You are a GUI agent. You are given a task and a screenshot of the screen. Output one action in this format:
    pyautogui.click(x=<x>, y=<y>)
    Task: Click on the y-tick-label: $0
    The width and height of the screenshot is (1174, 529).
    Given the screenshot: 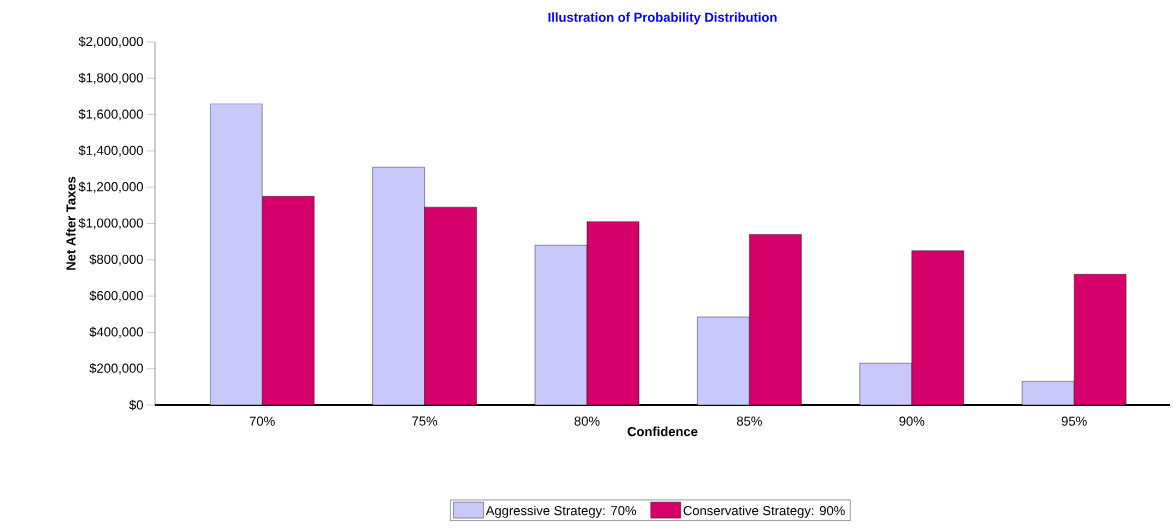 What is the action you would take?
    pyautogui.click(x=136, y=405)
    